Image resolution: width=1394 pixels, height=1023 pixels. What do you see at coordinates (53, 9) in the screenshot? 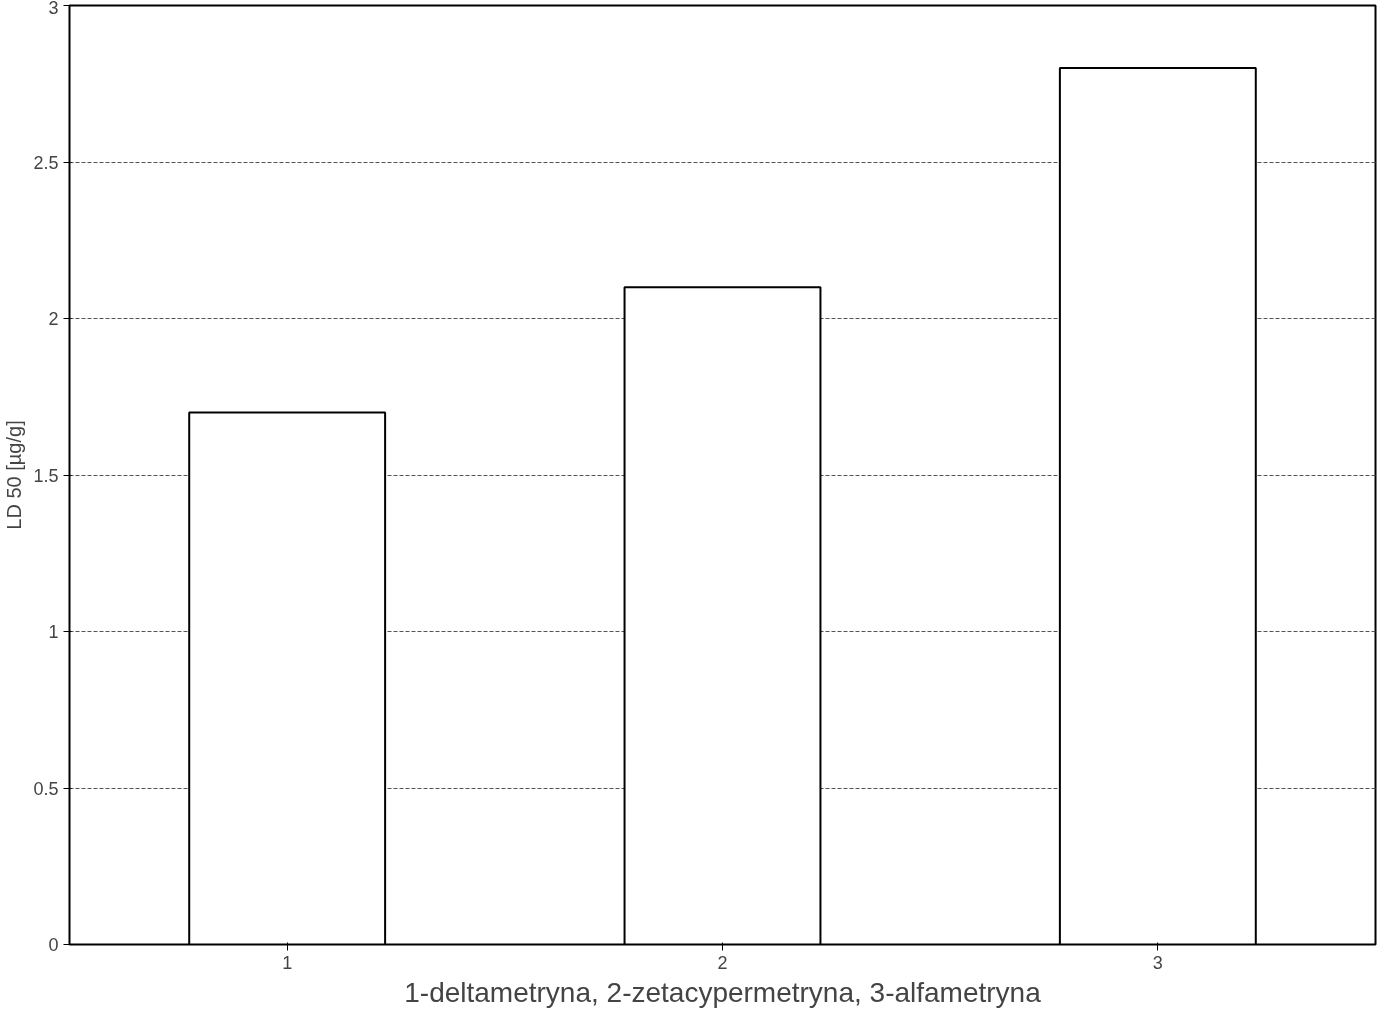
I see `y-tick-label: 3` at bounding box center [53, 9].